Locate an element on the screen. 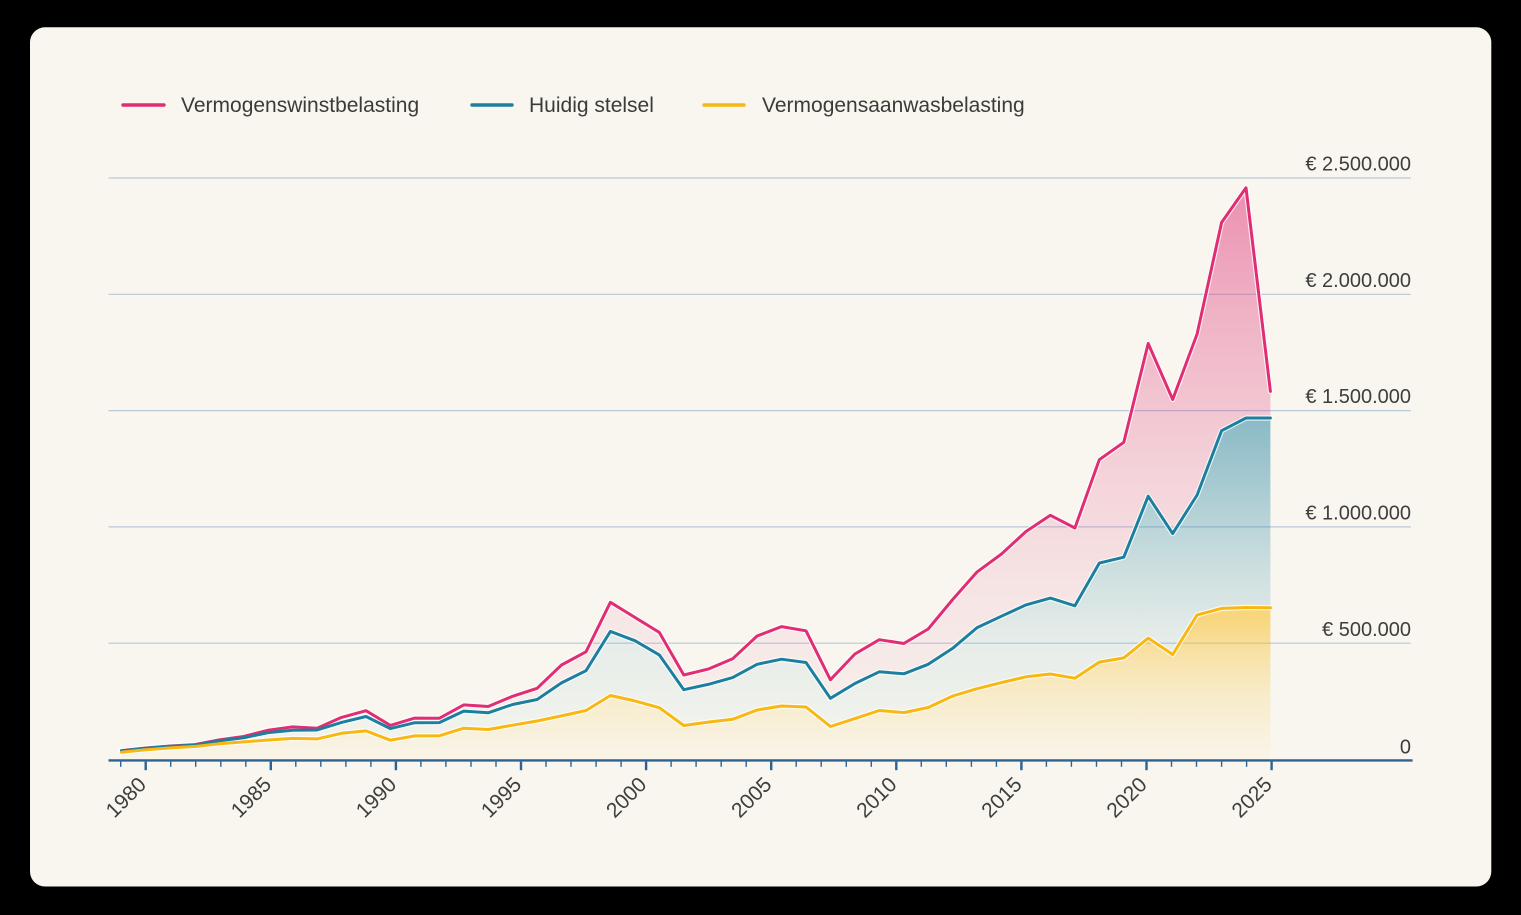 This screenshot has width=1521, height=915. svg-text: € 2.000.000 is located at coordinates (1358, 281).